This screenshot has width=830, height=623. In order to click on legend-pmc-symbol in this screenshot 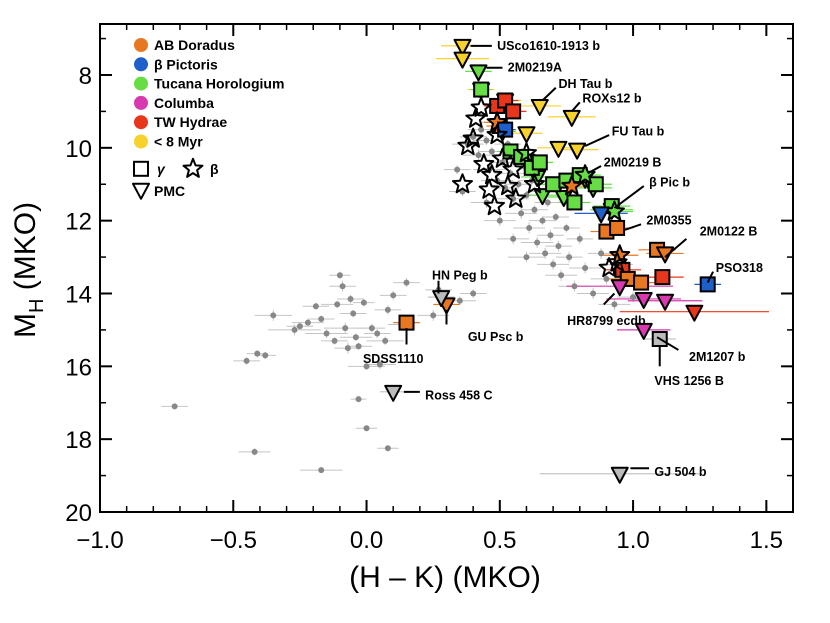, I will do `click(141, 191)`.